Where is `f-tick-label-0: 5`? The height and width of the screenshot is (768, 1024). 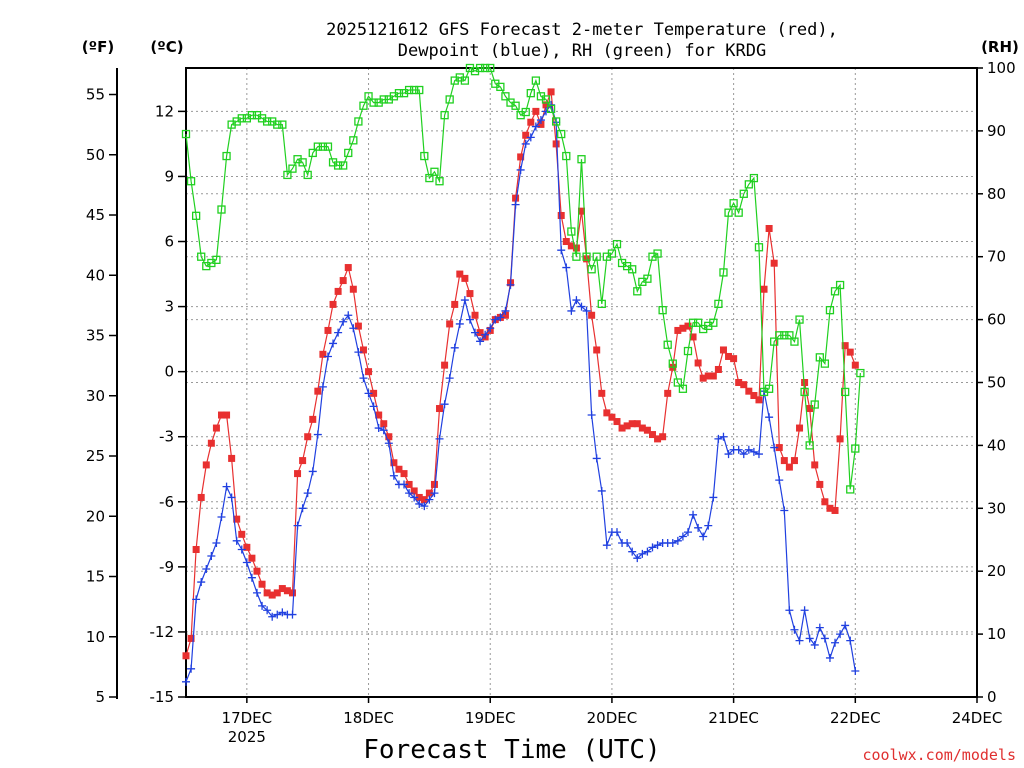
f-tick-label-0: 5 is located at coordinates (100, 697).